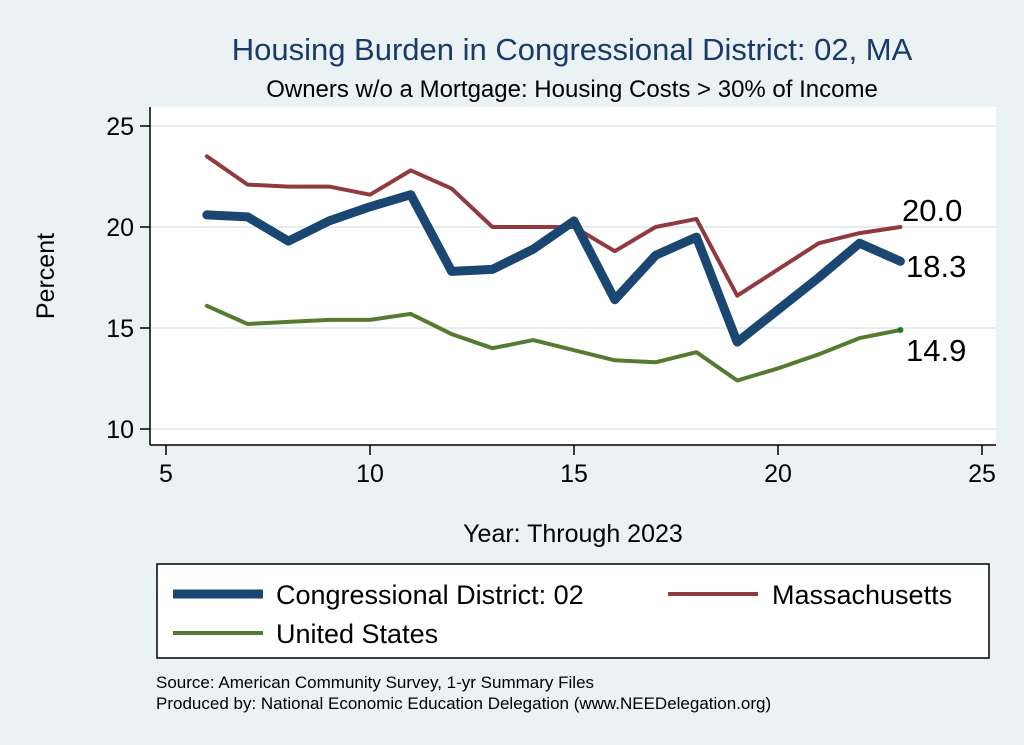 The width and height of the screenshot is (1024, 745). I want to click on y-tick-label: 15, so click(120, 329).